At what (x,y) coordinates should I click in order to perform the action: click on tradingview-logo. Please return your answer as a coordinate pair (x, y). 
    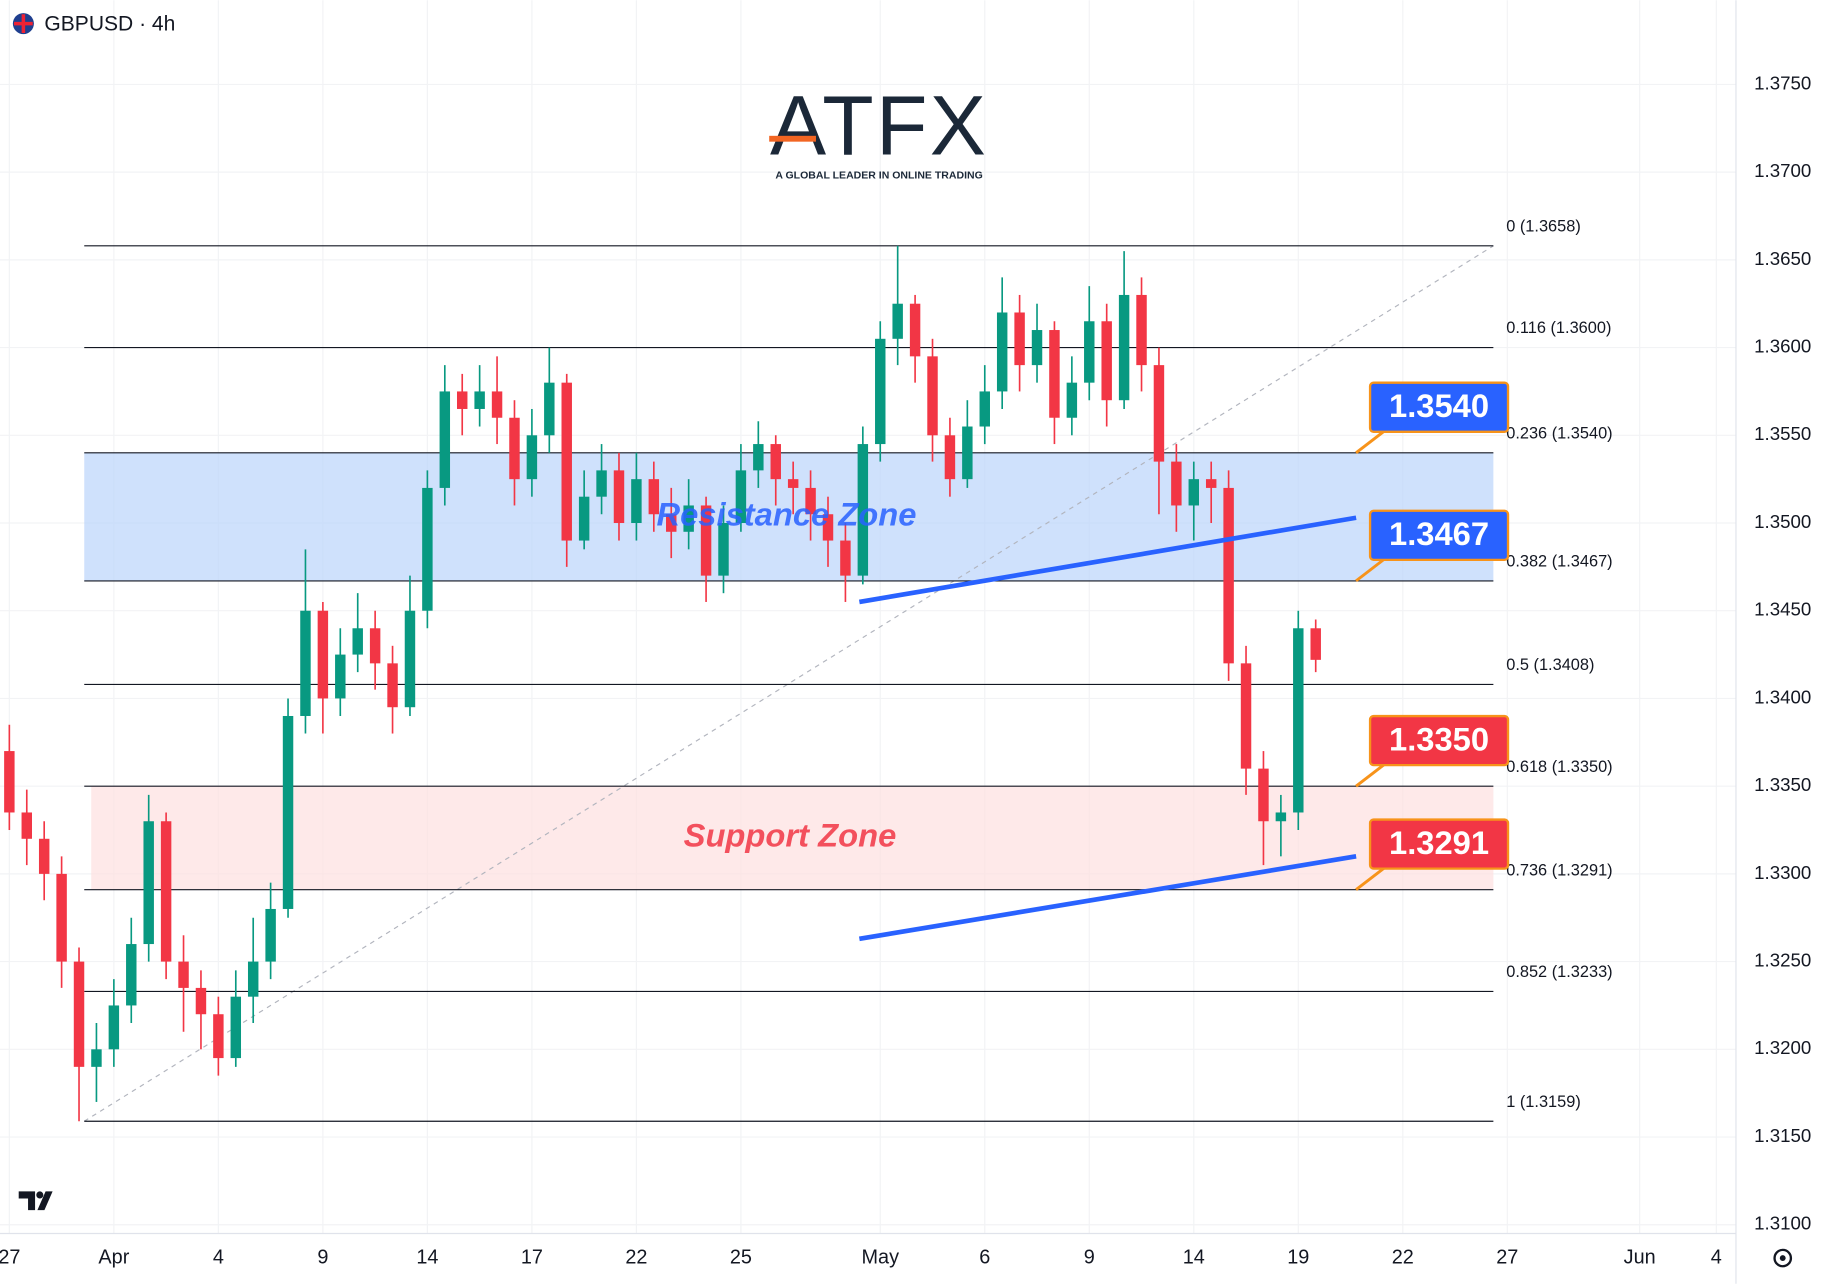
    Looking at the image, I should click on (35, 1201).